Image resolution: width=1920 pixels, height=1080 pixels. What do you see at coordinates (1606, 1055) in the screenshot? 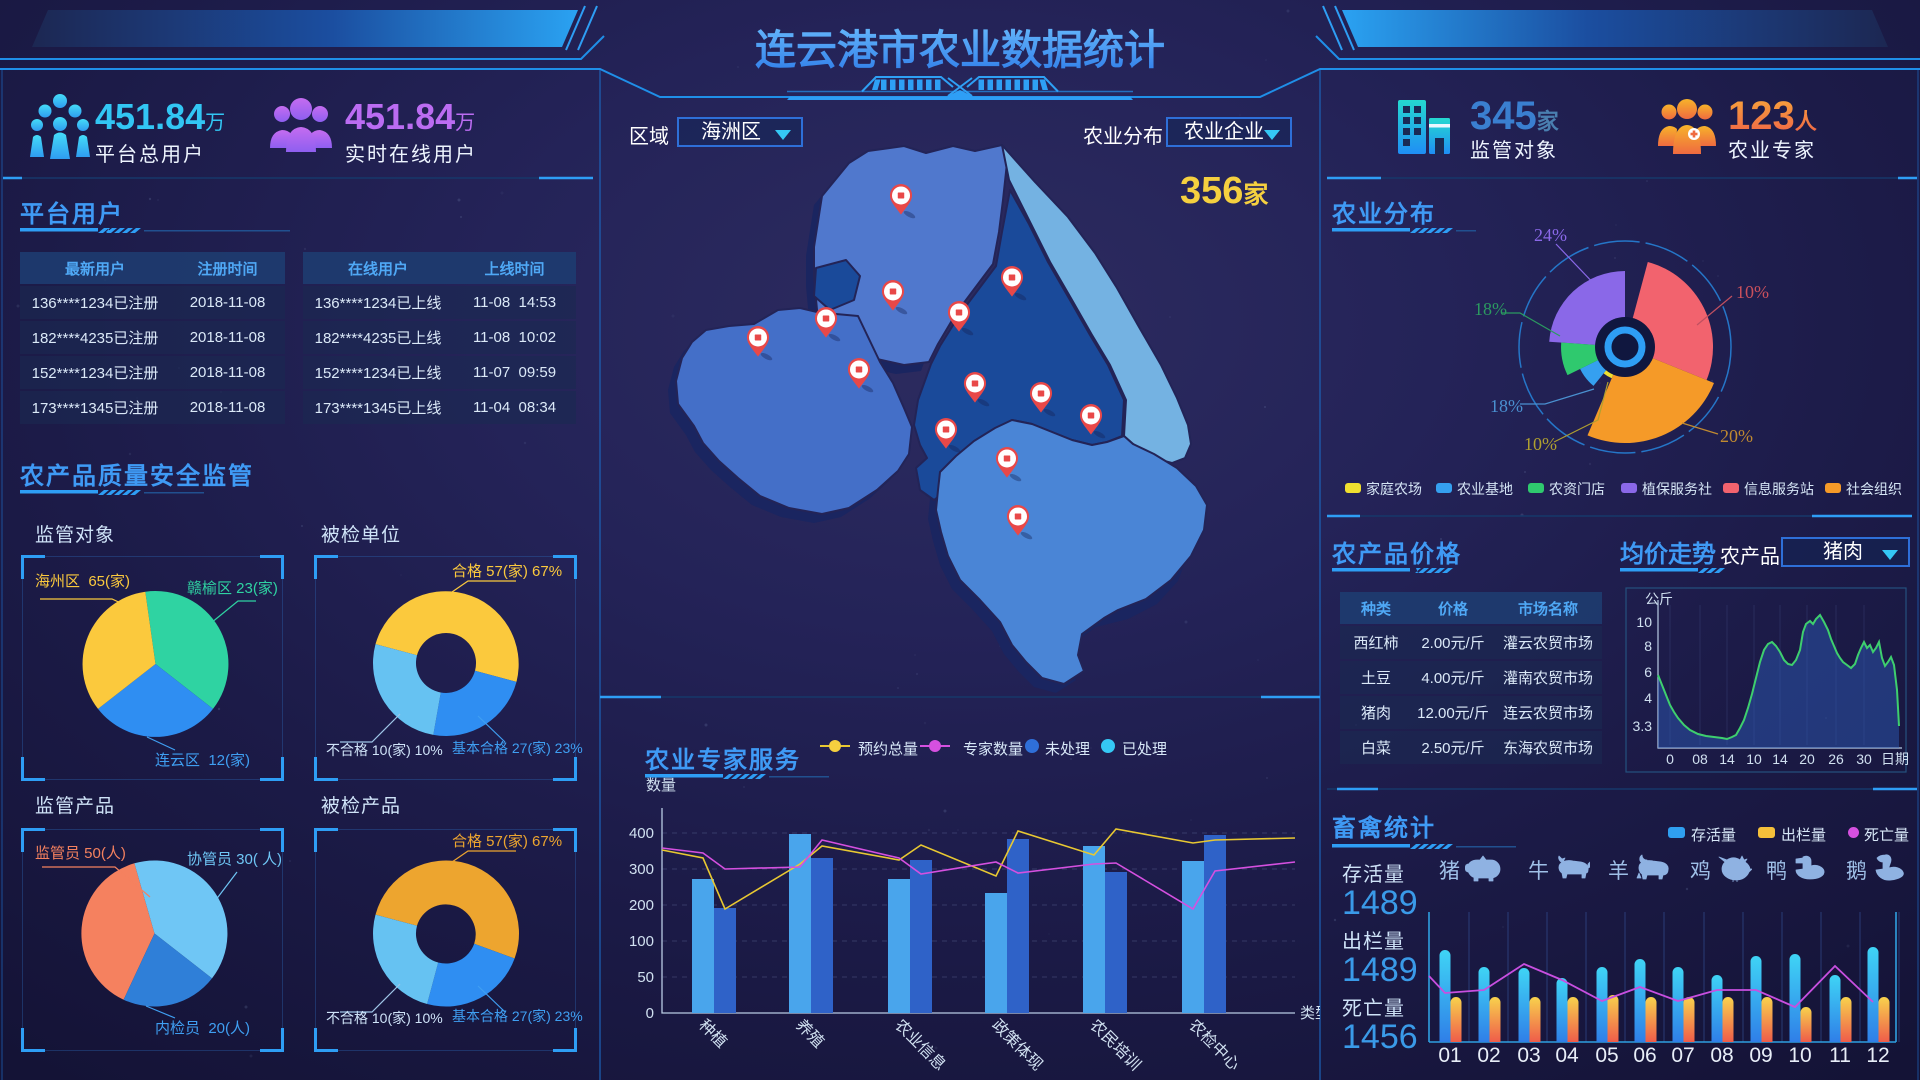
I see `svg-text: 05` at bounding box center [1606, 1055].